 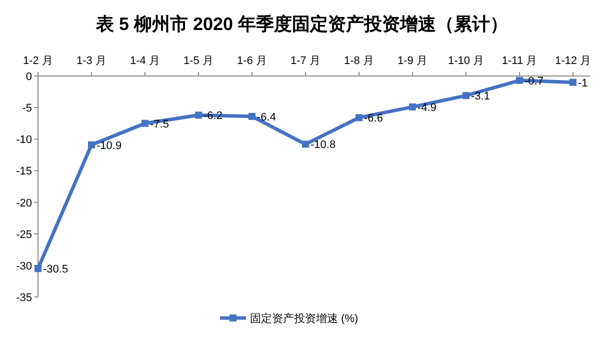 I want to click on y-tick-label: 0, so click(x=29, y=77).